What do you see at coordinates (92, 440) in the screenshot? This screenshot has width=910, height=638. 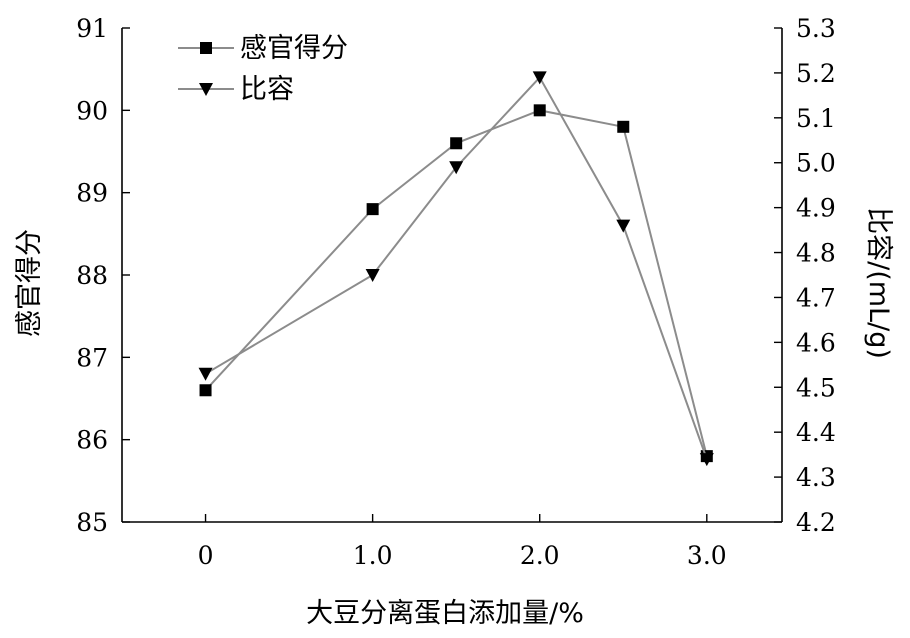 I see `left-y-tick-label: 86` at bounding box center [92, 440].